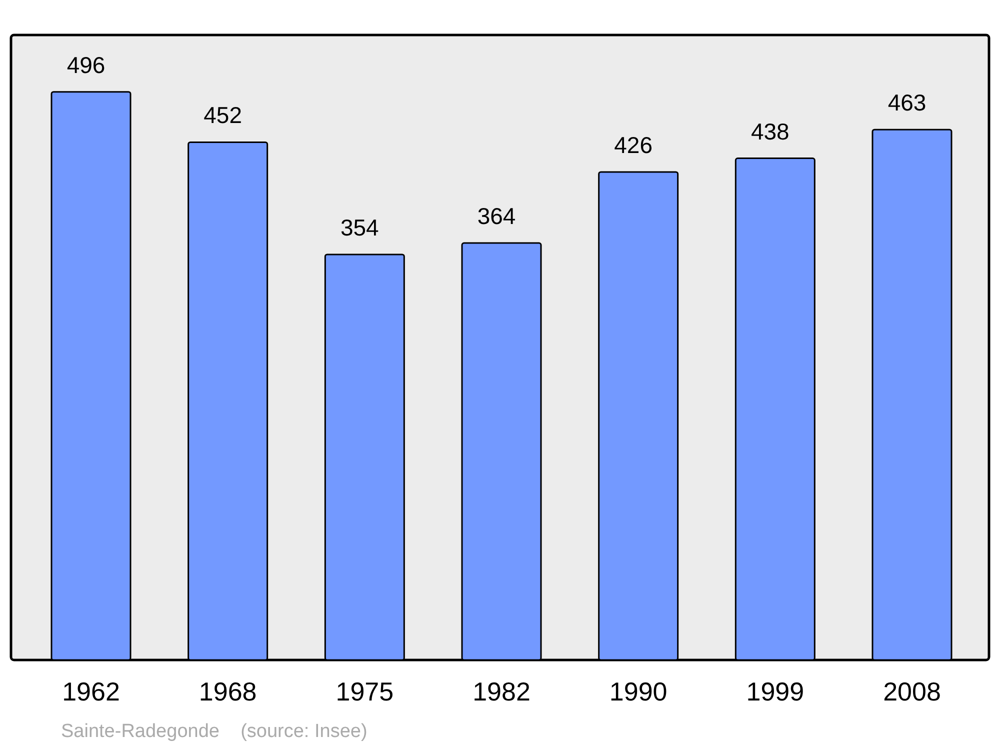 The image size is (1000, 747). Describe the element at coordinates (775, 691) in the screenshot. I see `x-tick-label: 1999` at that location.